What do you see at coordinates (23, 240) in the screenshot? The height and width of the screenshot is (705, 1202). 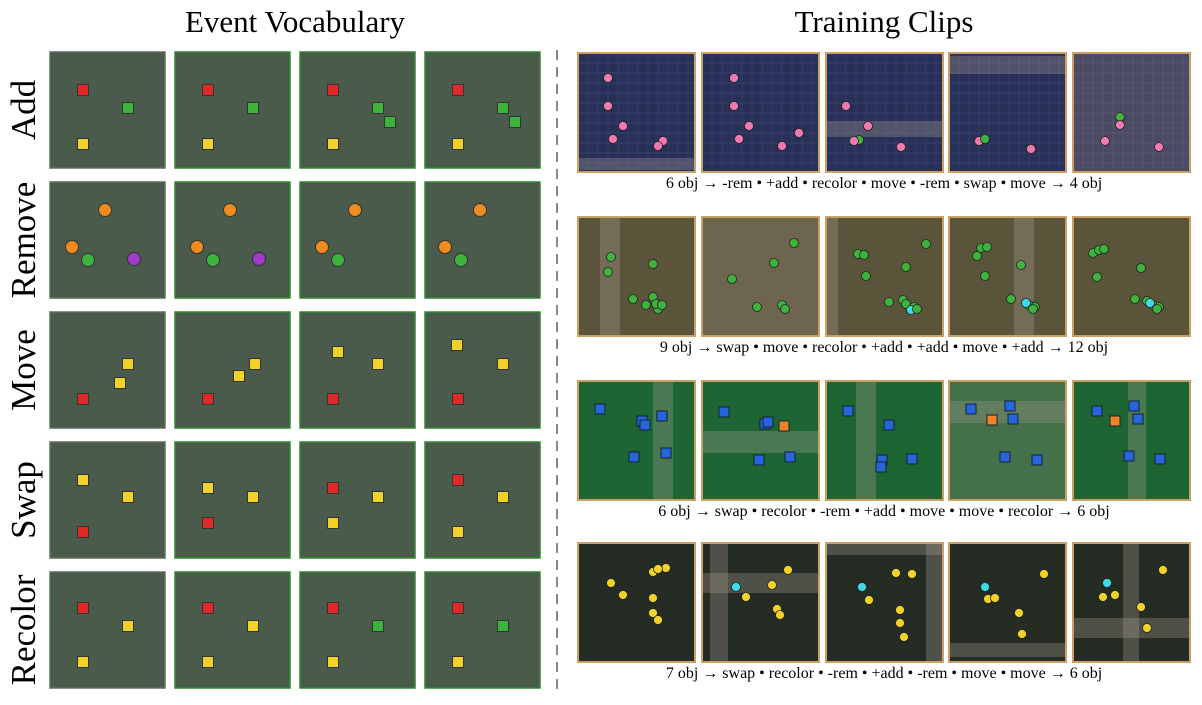 I see `event-label: Remove` at bounding box center [23, 240].